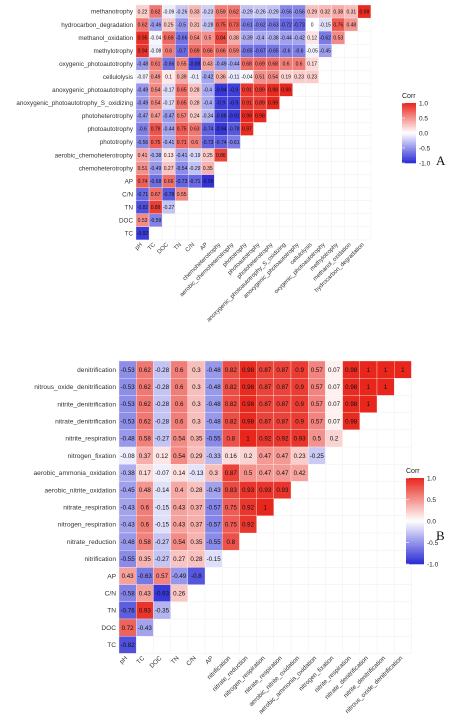 Image resolution: width=474 pixels, height=724 pixels. I want to click on row-label: nitrate_reduction, so click(91, 542).